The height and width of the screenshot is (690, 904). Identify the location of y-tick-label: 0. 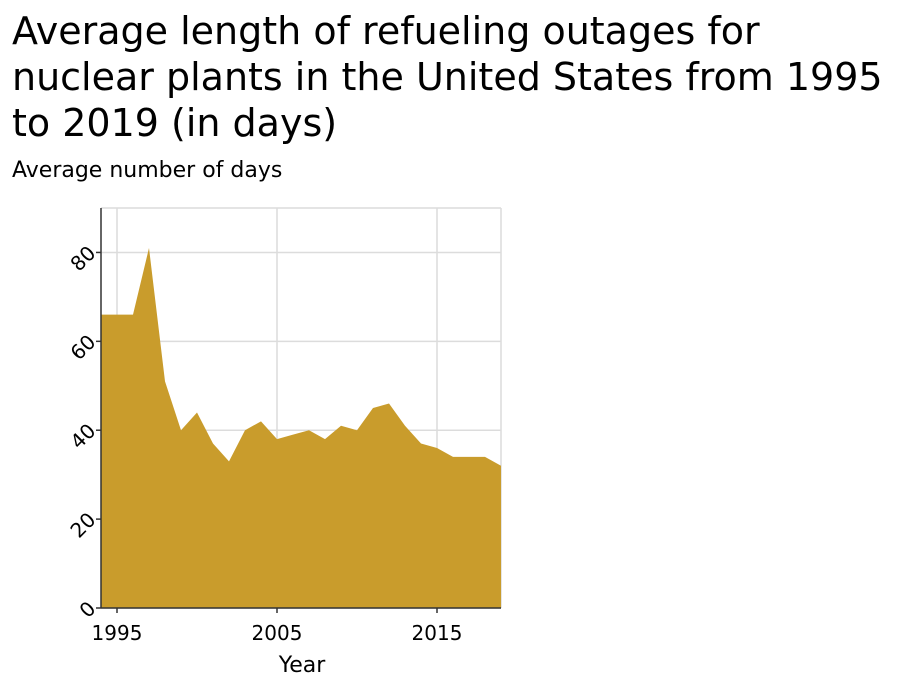
(87, 609).